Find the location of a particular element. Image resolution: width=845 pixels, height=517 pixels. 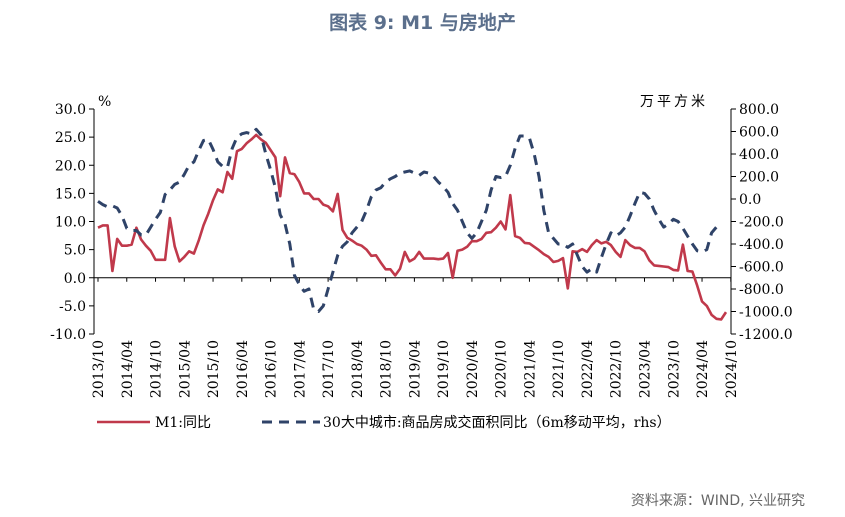

x-tick-label: 2016/10 is located at coordinates (272, 369).